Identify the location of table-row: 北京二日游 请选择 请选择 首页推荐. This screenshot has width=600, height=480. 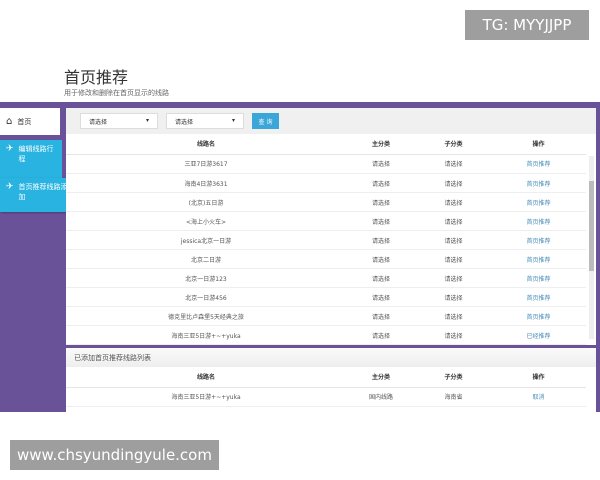
(326, 259).